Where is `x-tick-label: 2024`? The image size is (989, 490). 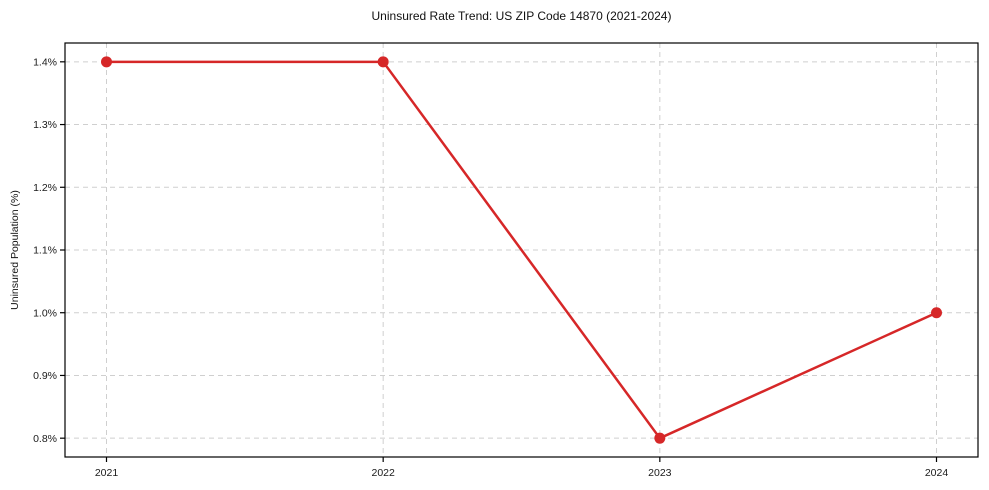
x-tick-label: 2024 is located at coordinates (937, 473).